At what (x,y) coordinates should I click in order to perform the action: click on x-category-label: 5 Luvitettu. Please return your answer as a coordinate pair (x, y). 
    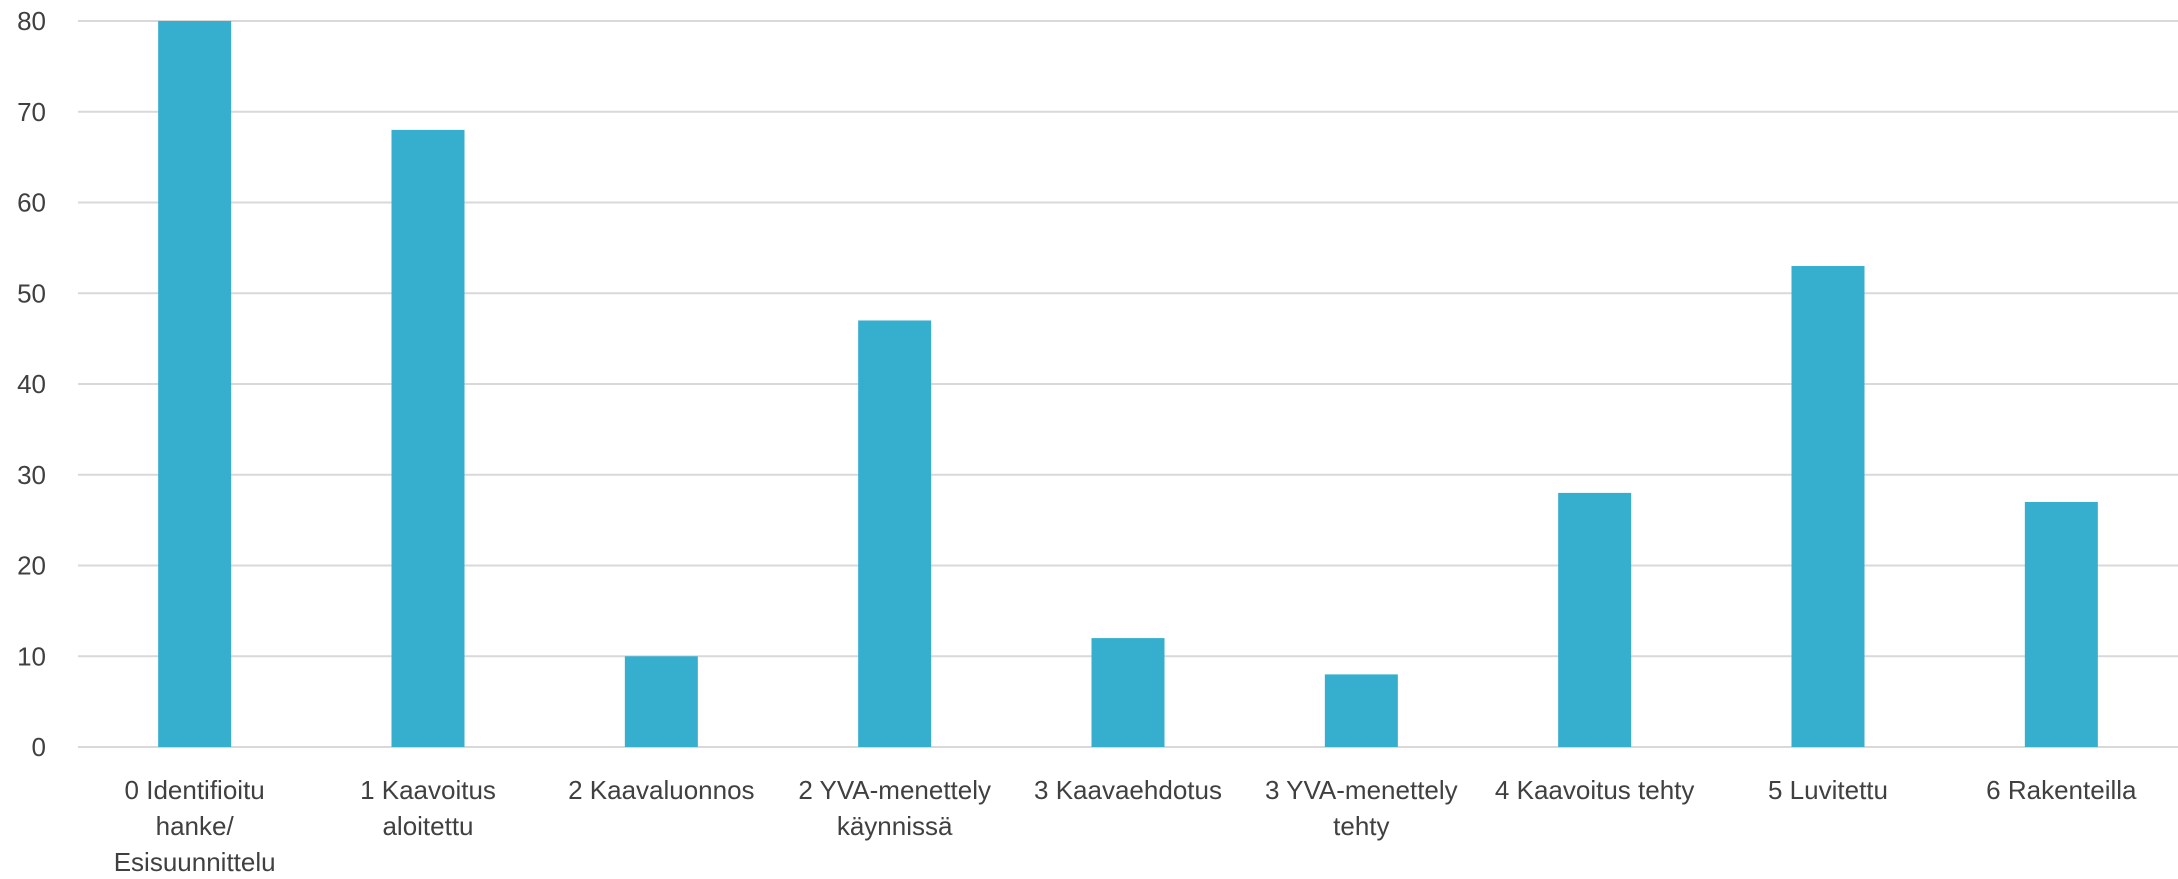
    Looking at the image, I should click on (1828, 790).